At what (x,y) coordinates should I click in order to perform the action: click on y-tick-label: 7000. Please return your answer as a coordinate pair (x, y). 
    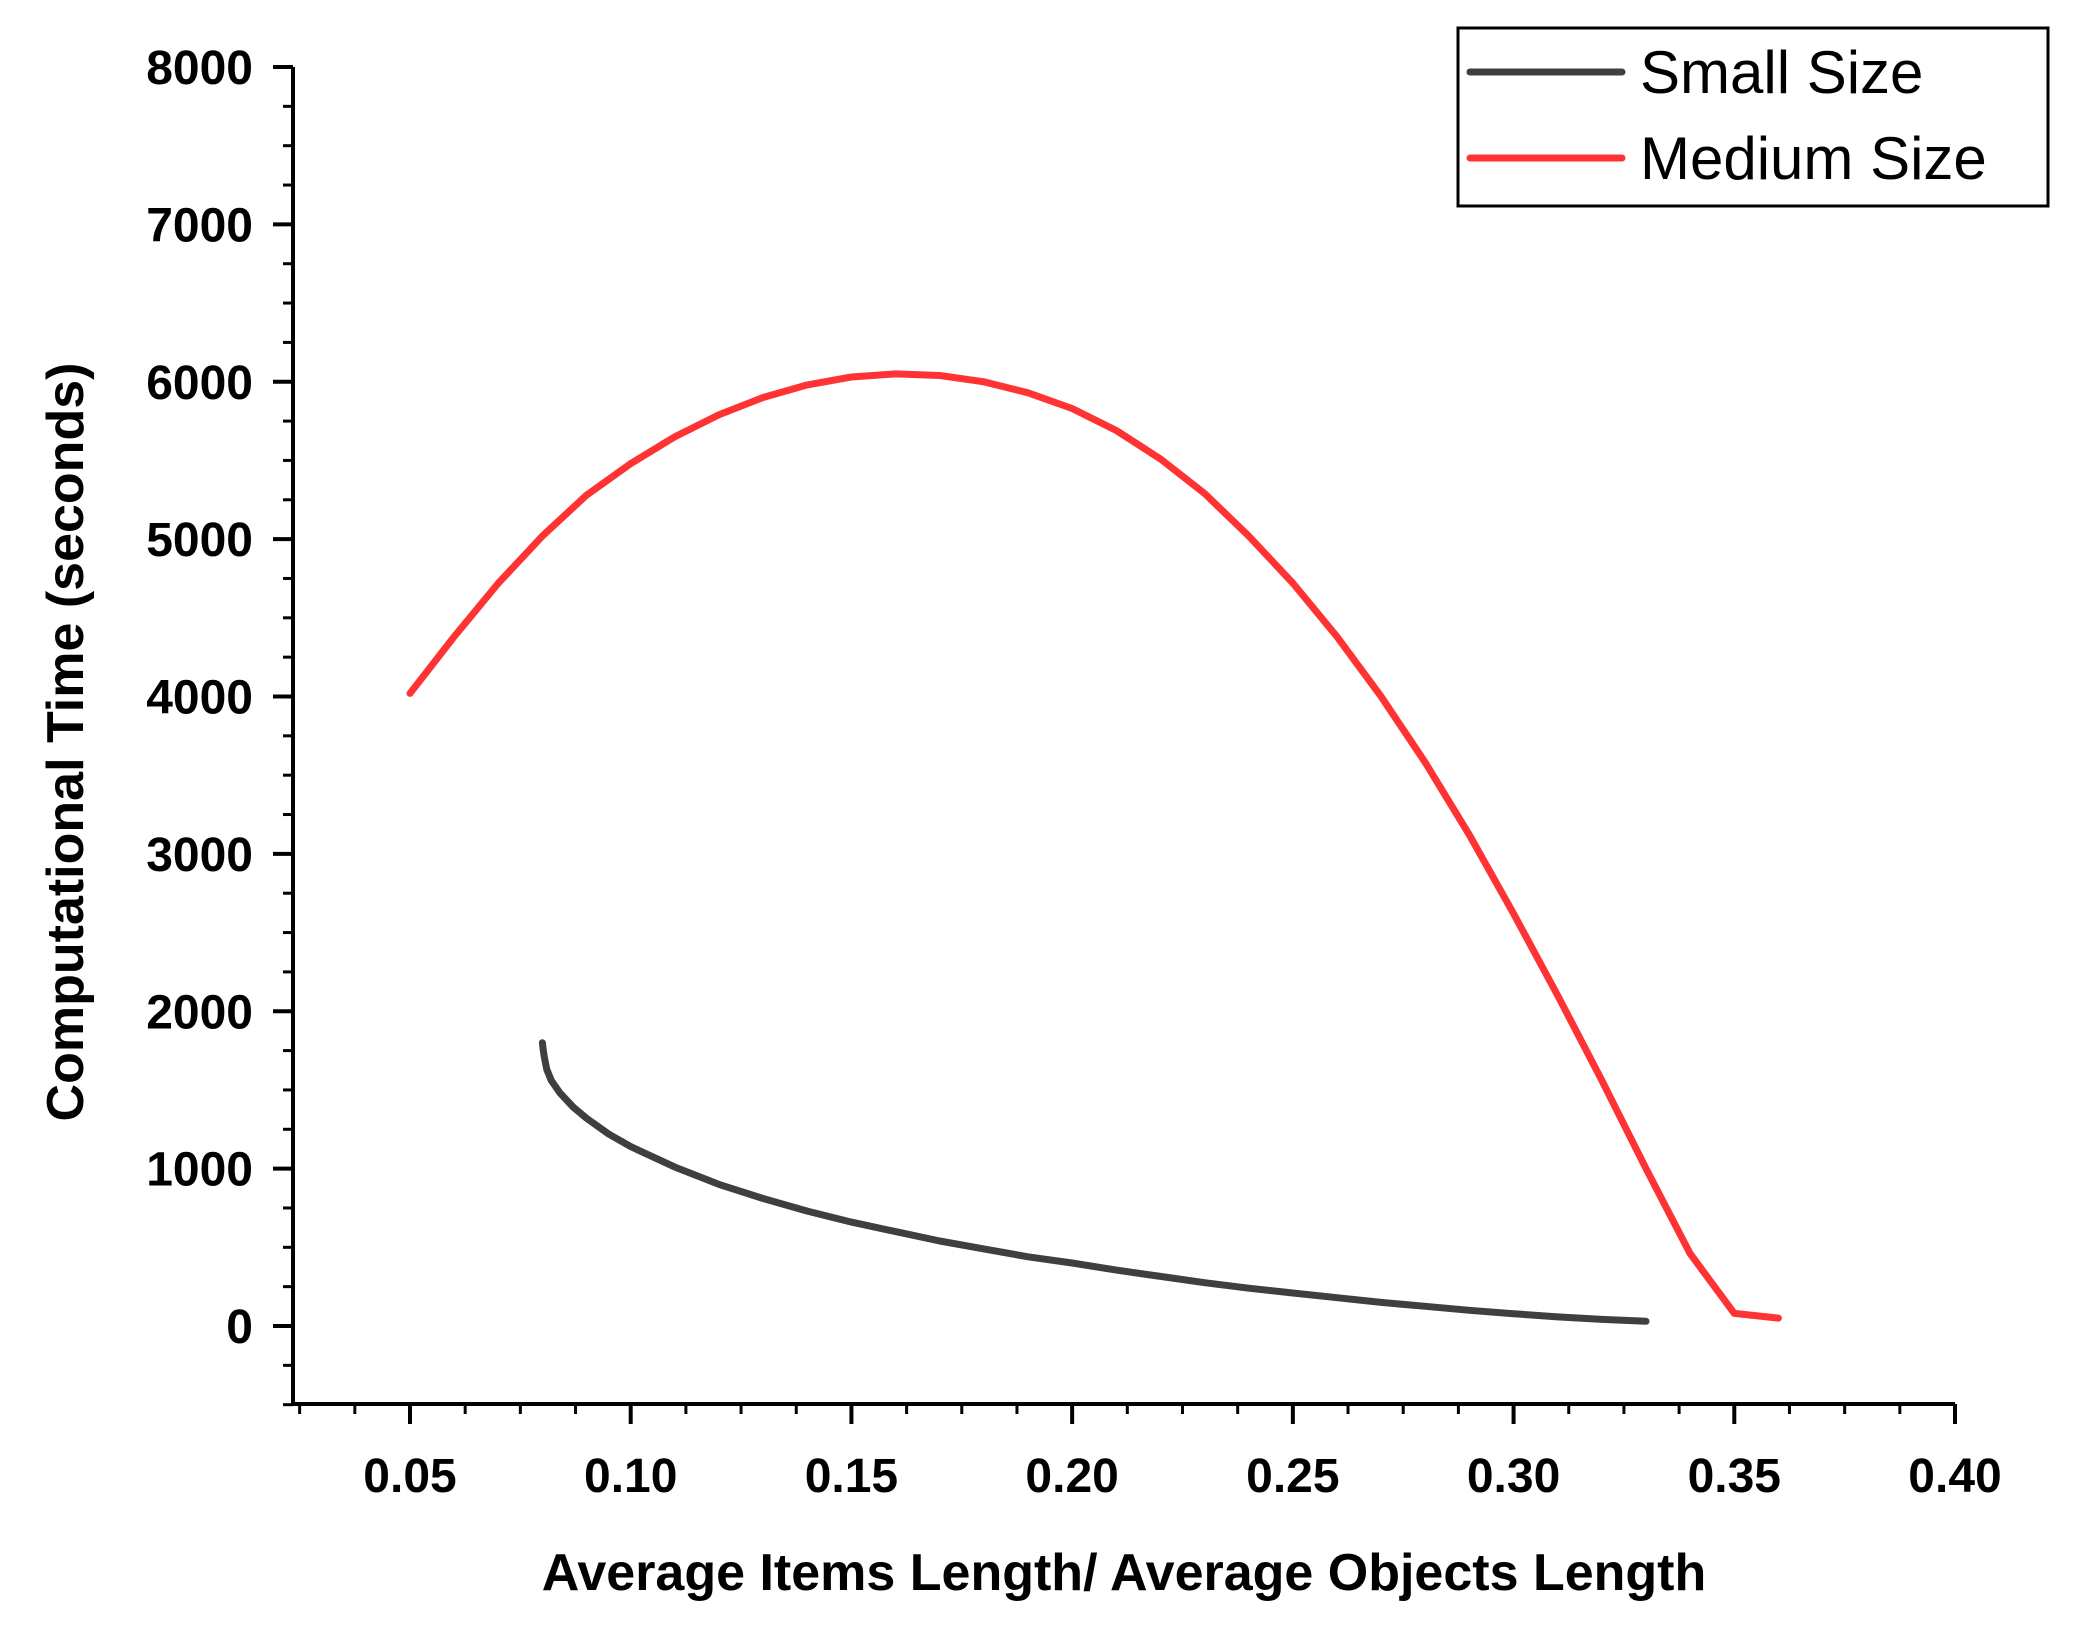
    Looking at the image, I should click on (199, 225).